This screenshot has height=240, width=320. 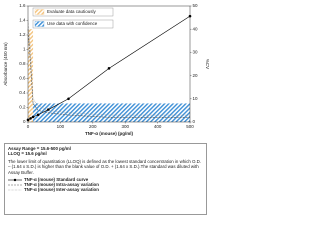 I want to click on legend-entry: TNF-α (mouse) Standard curve, so click(x=105, y=179).